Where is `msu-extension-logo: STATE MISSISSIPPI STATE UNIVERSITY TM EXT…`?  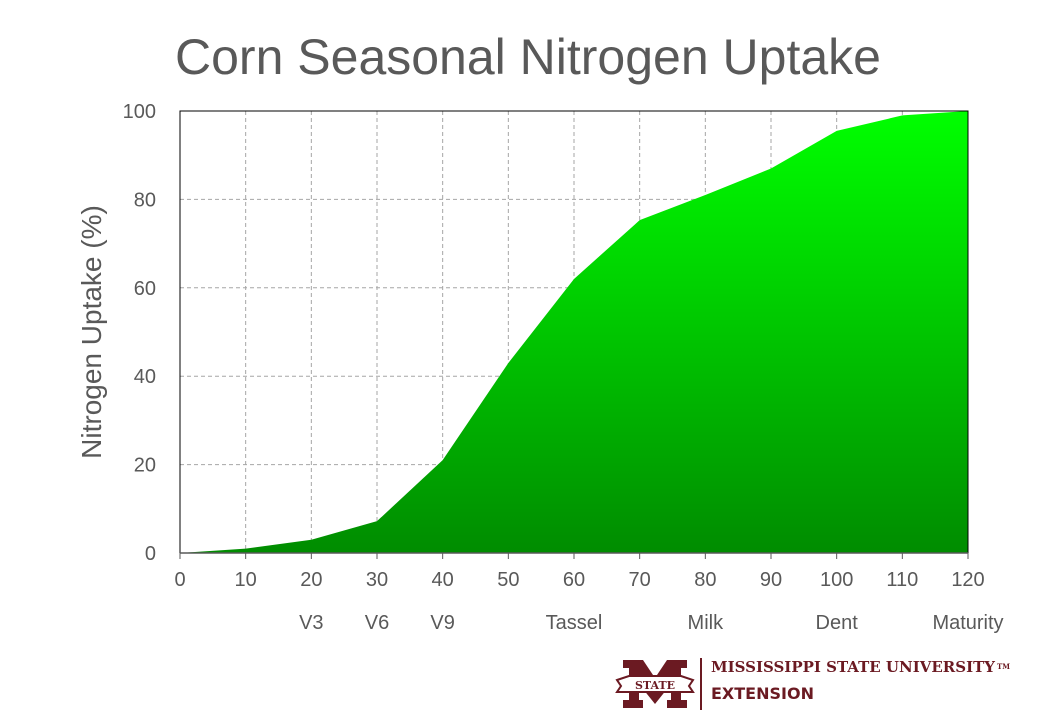 msu-extension-logo: STATE MISSISSIPPI STATE UNIVERSITY TM EXT… is located at coordinates (825, 684).